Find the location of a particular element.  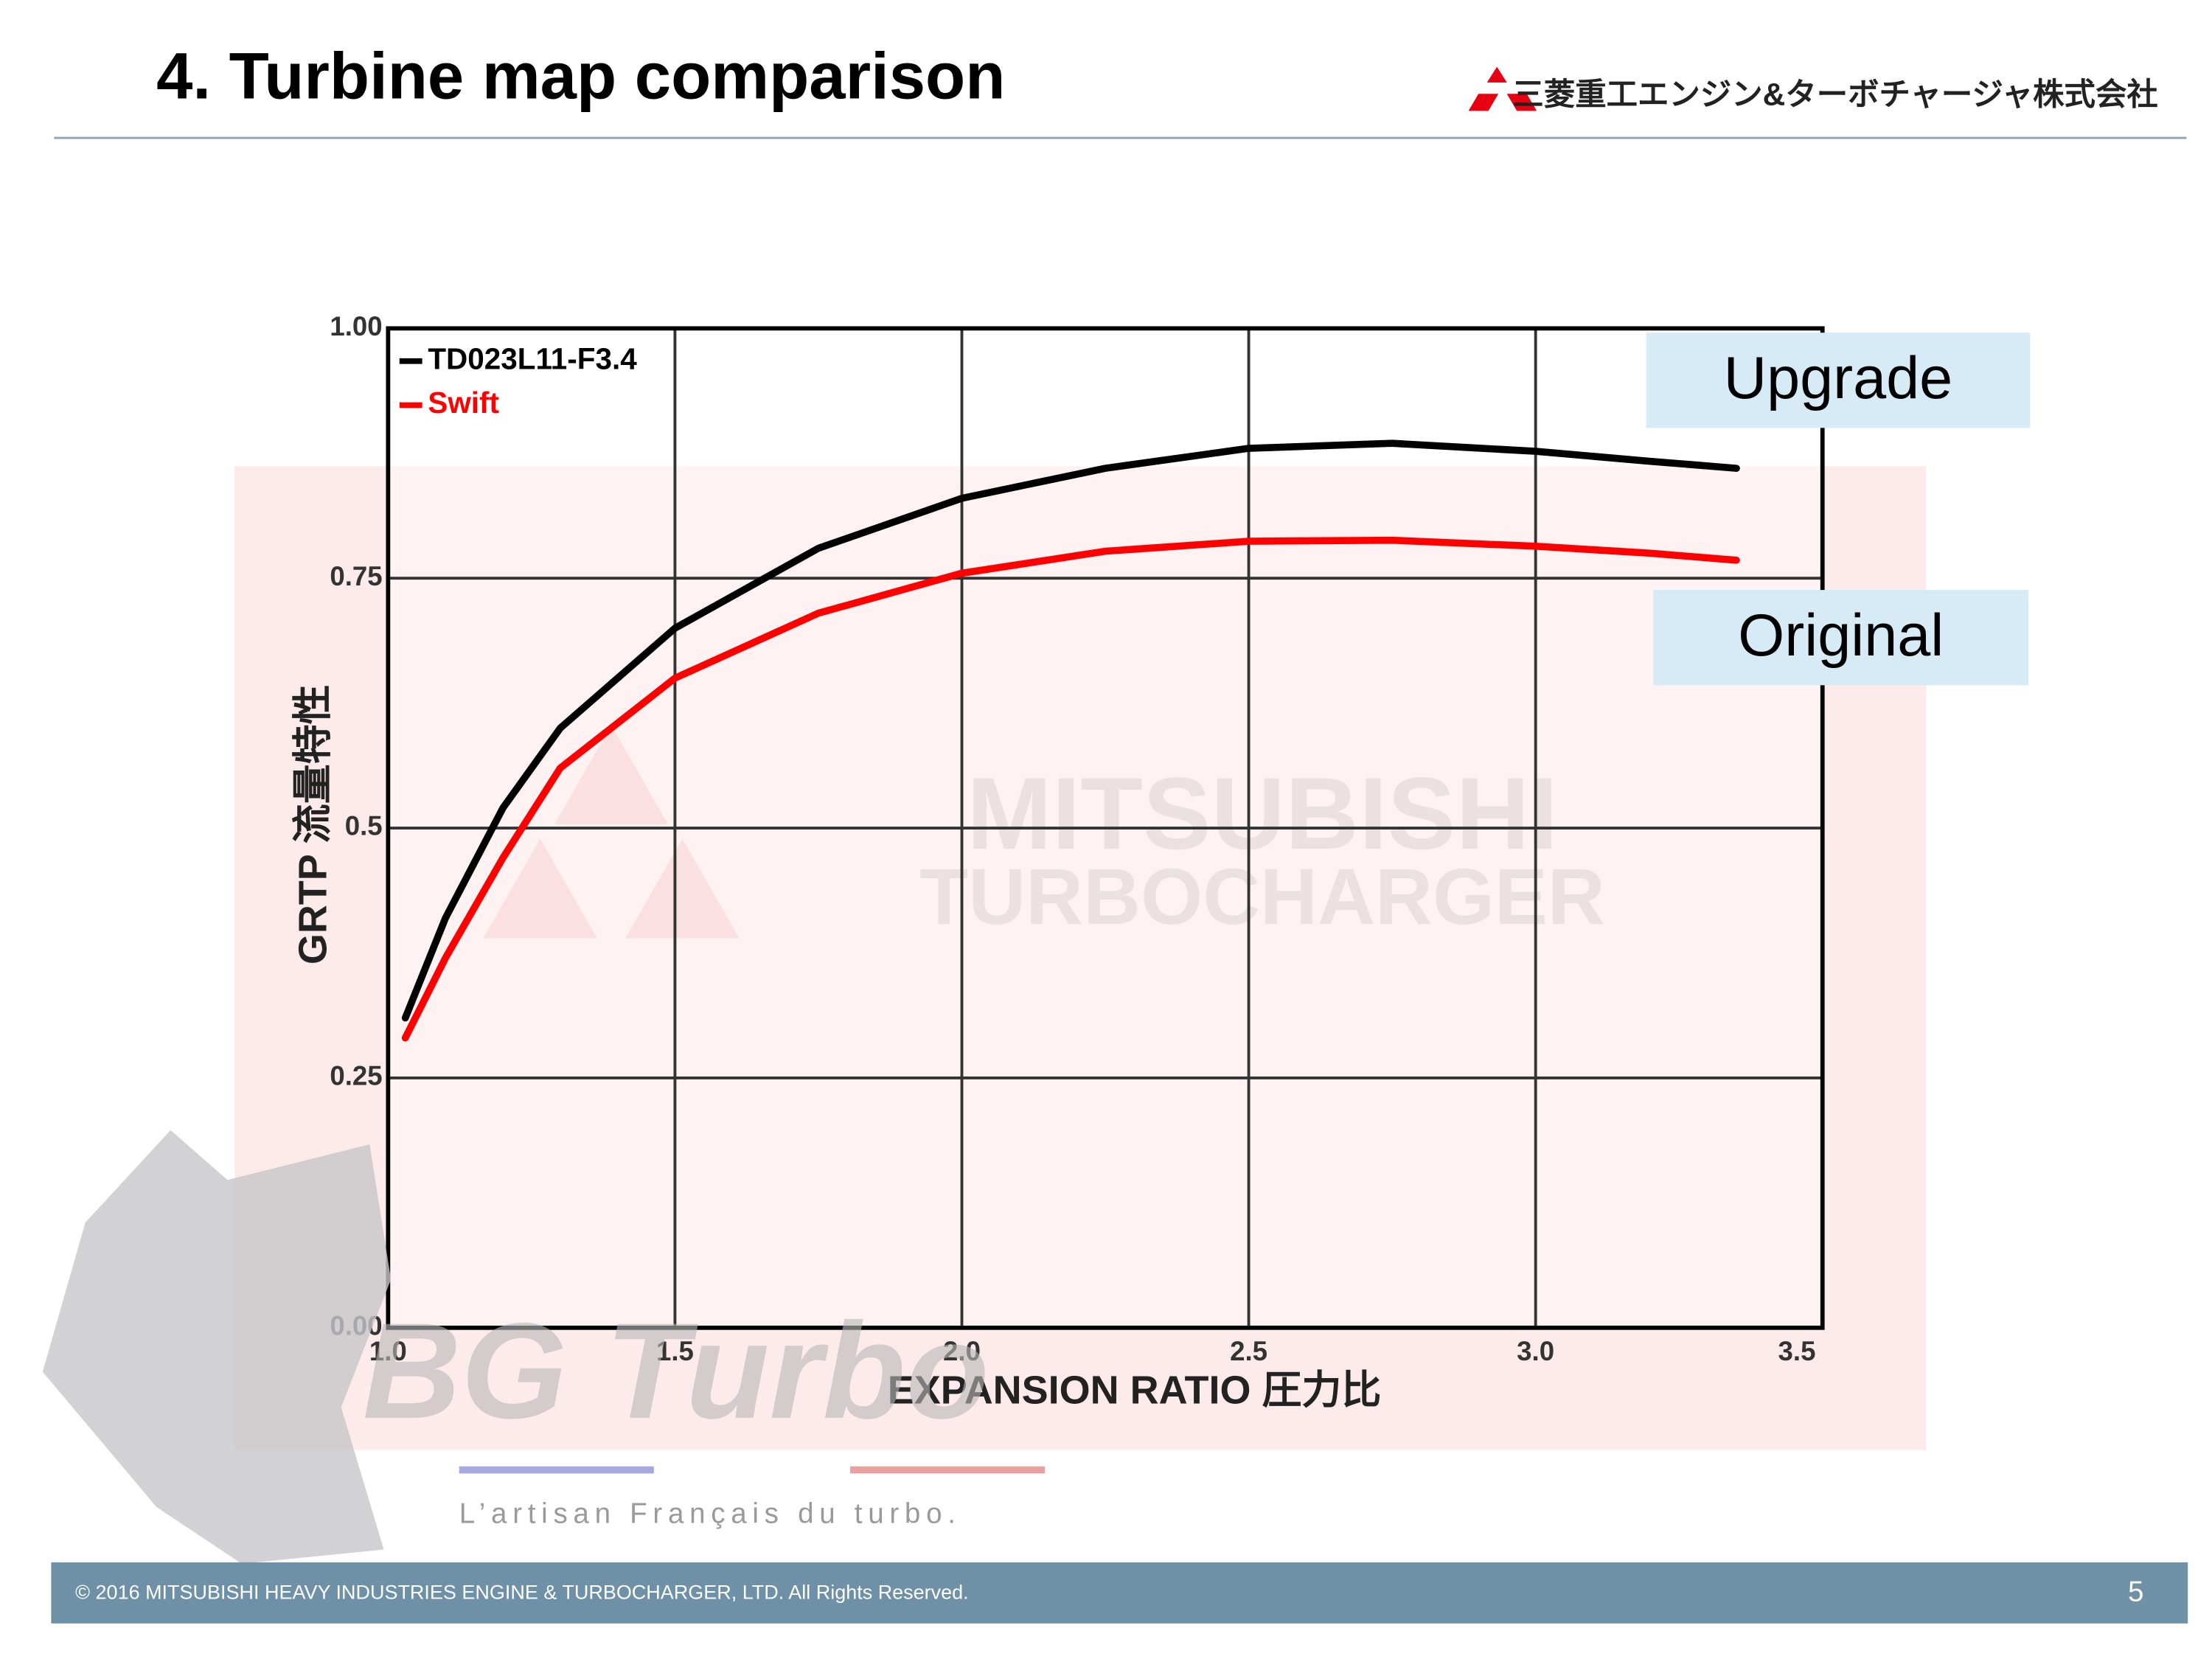

y-tick-label: 0.75 is located at coordinates (356, 576).